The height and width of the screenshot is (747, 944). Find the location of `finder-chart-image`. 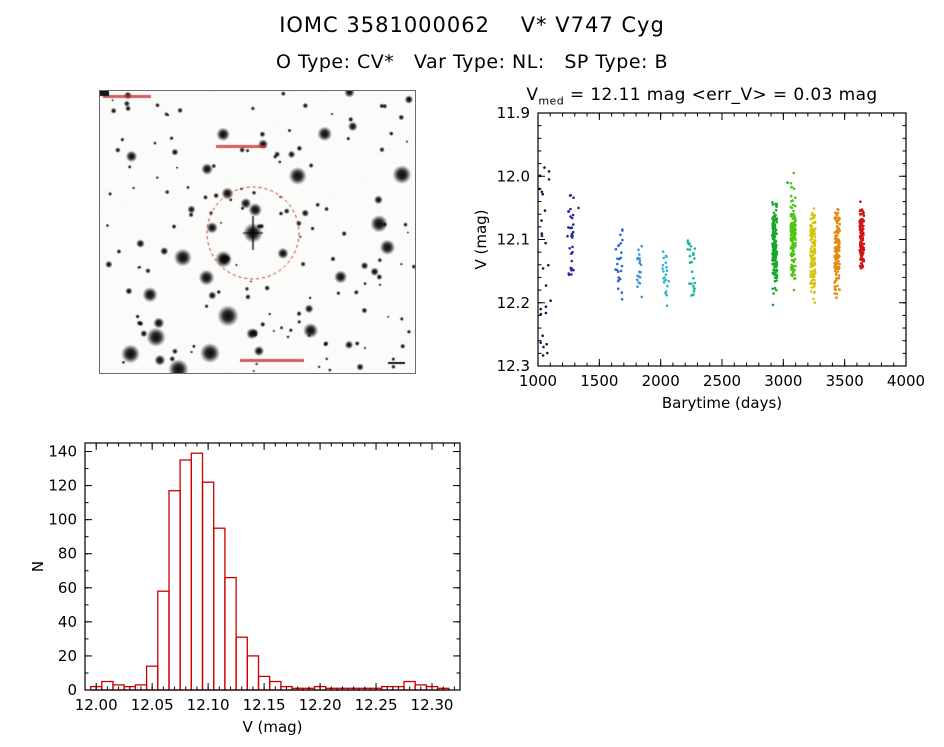

finder-chart-image is located at coordinates (257, 232).